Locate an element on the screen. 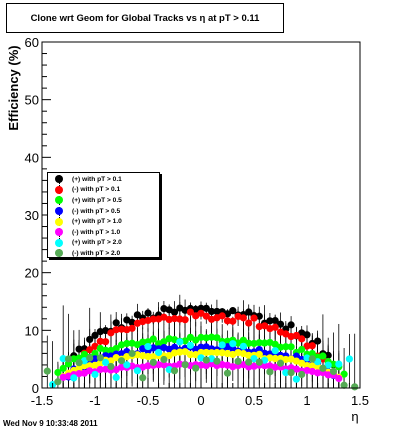 Image resolution: width=400 pixels, height=433 pixels. legend-label: (+) with pT > 1.0 is located at coordinates (97, 222).